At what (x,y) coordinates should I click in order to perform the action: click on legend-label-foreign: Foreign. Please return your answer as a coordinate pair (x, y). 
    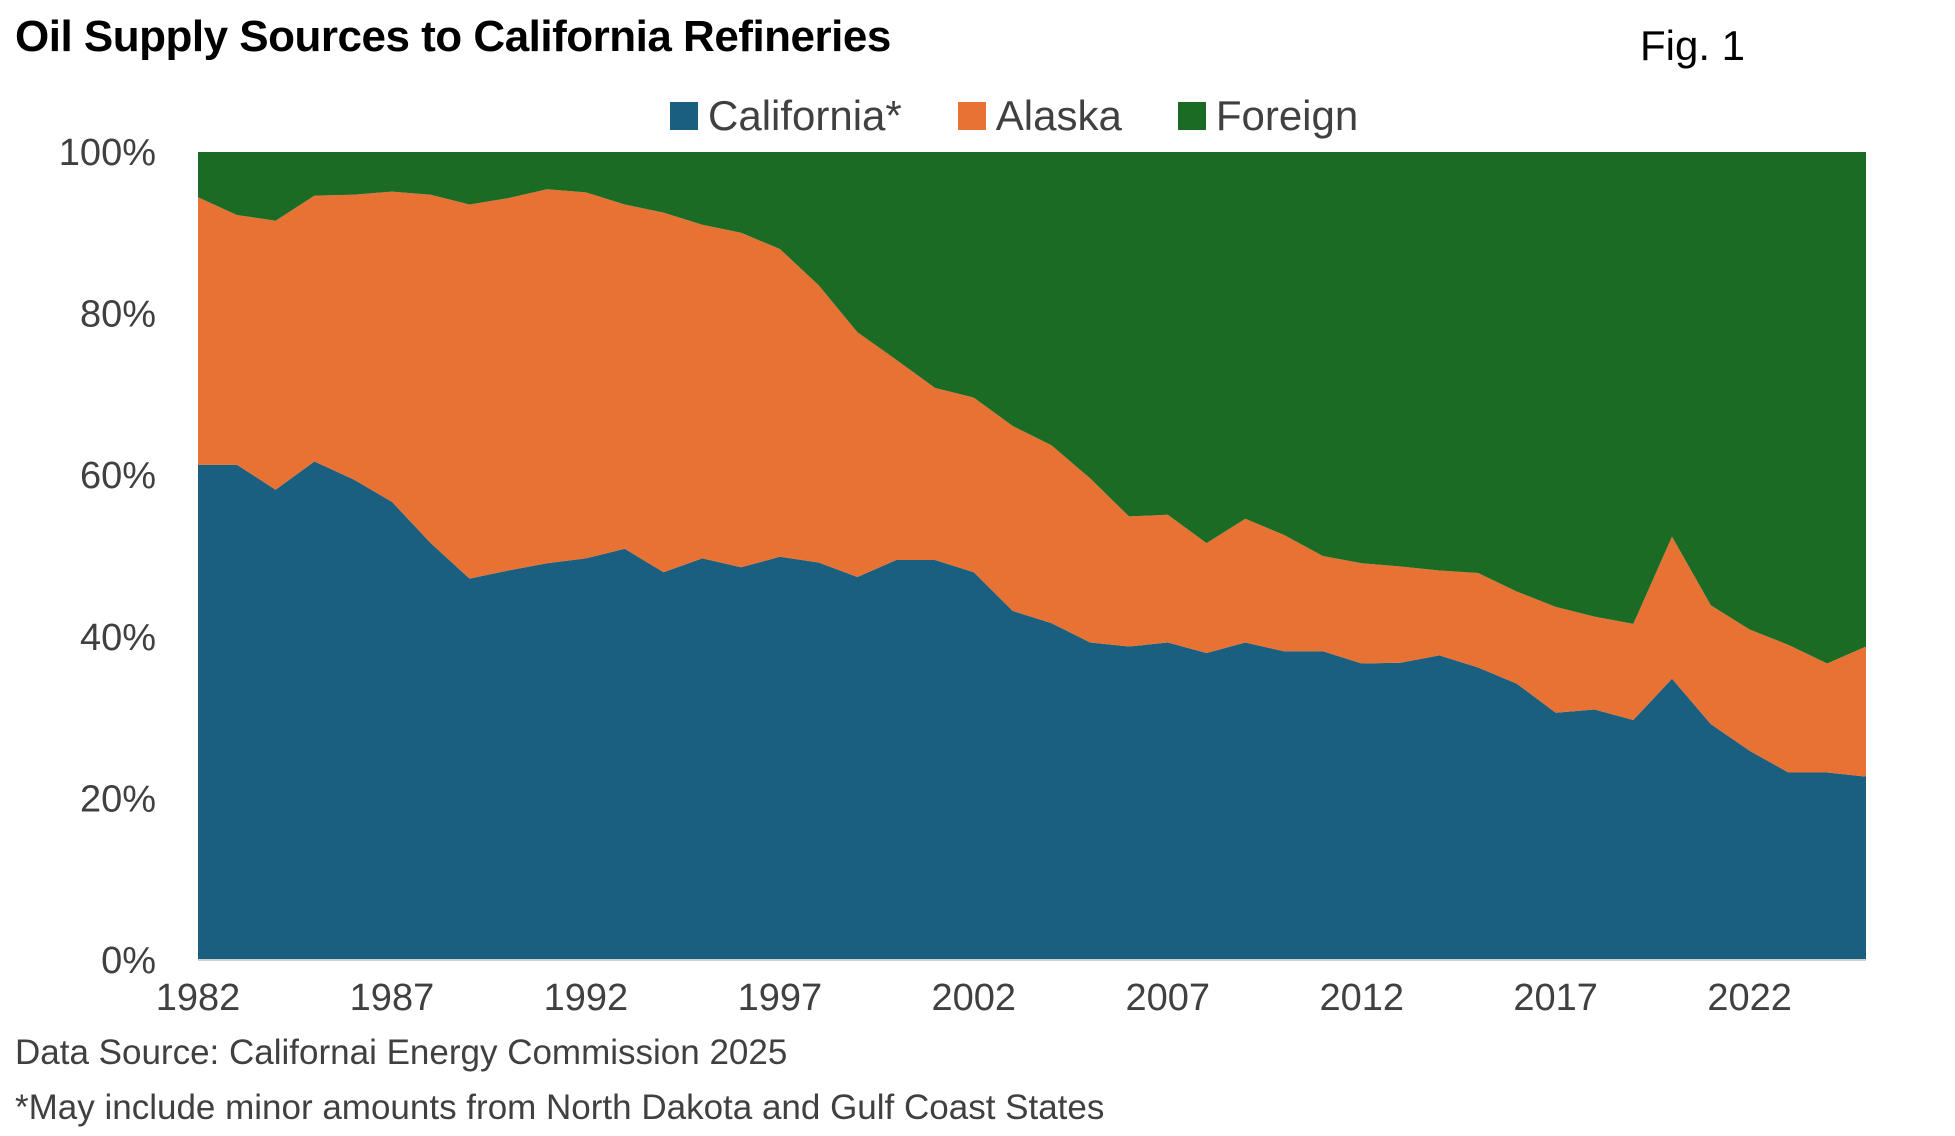
    Looking at the image, I should click on (1287, 115).